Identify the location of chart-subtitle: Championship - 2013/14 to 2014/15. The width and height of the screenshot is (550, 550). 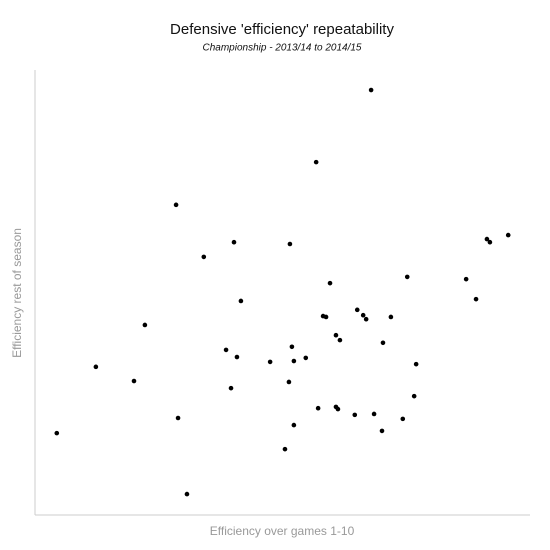
(281, 48).